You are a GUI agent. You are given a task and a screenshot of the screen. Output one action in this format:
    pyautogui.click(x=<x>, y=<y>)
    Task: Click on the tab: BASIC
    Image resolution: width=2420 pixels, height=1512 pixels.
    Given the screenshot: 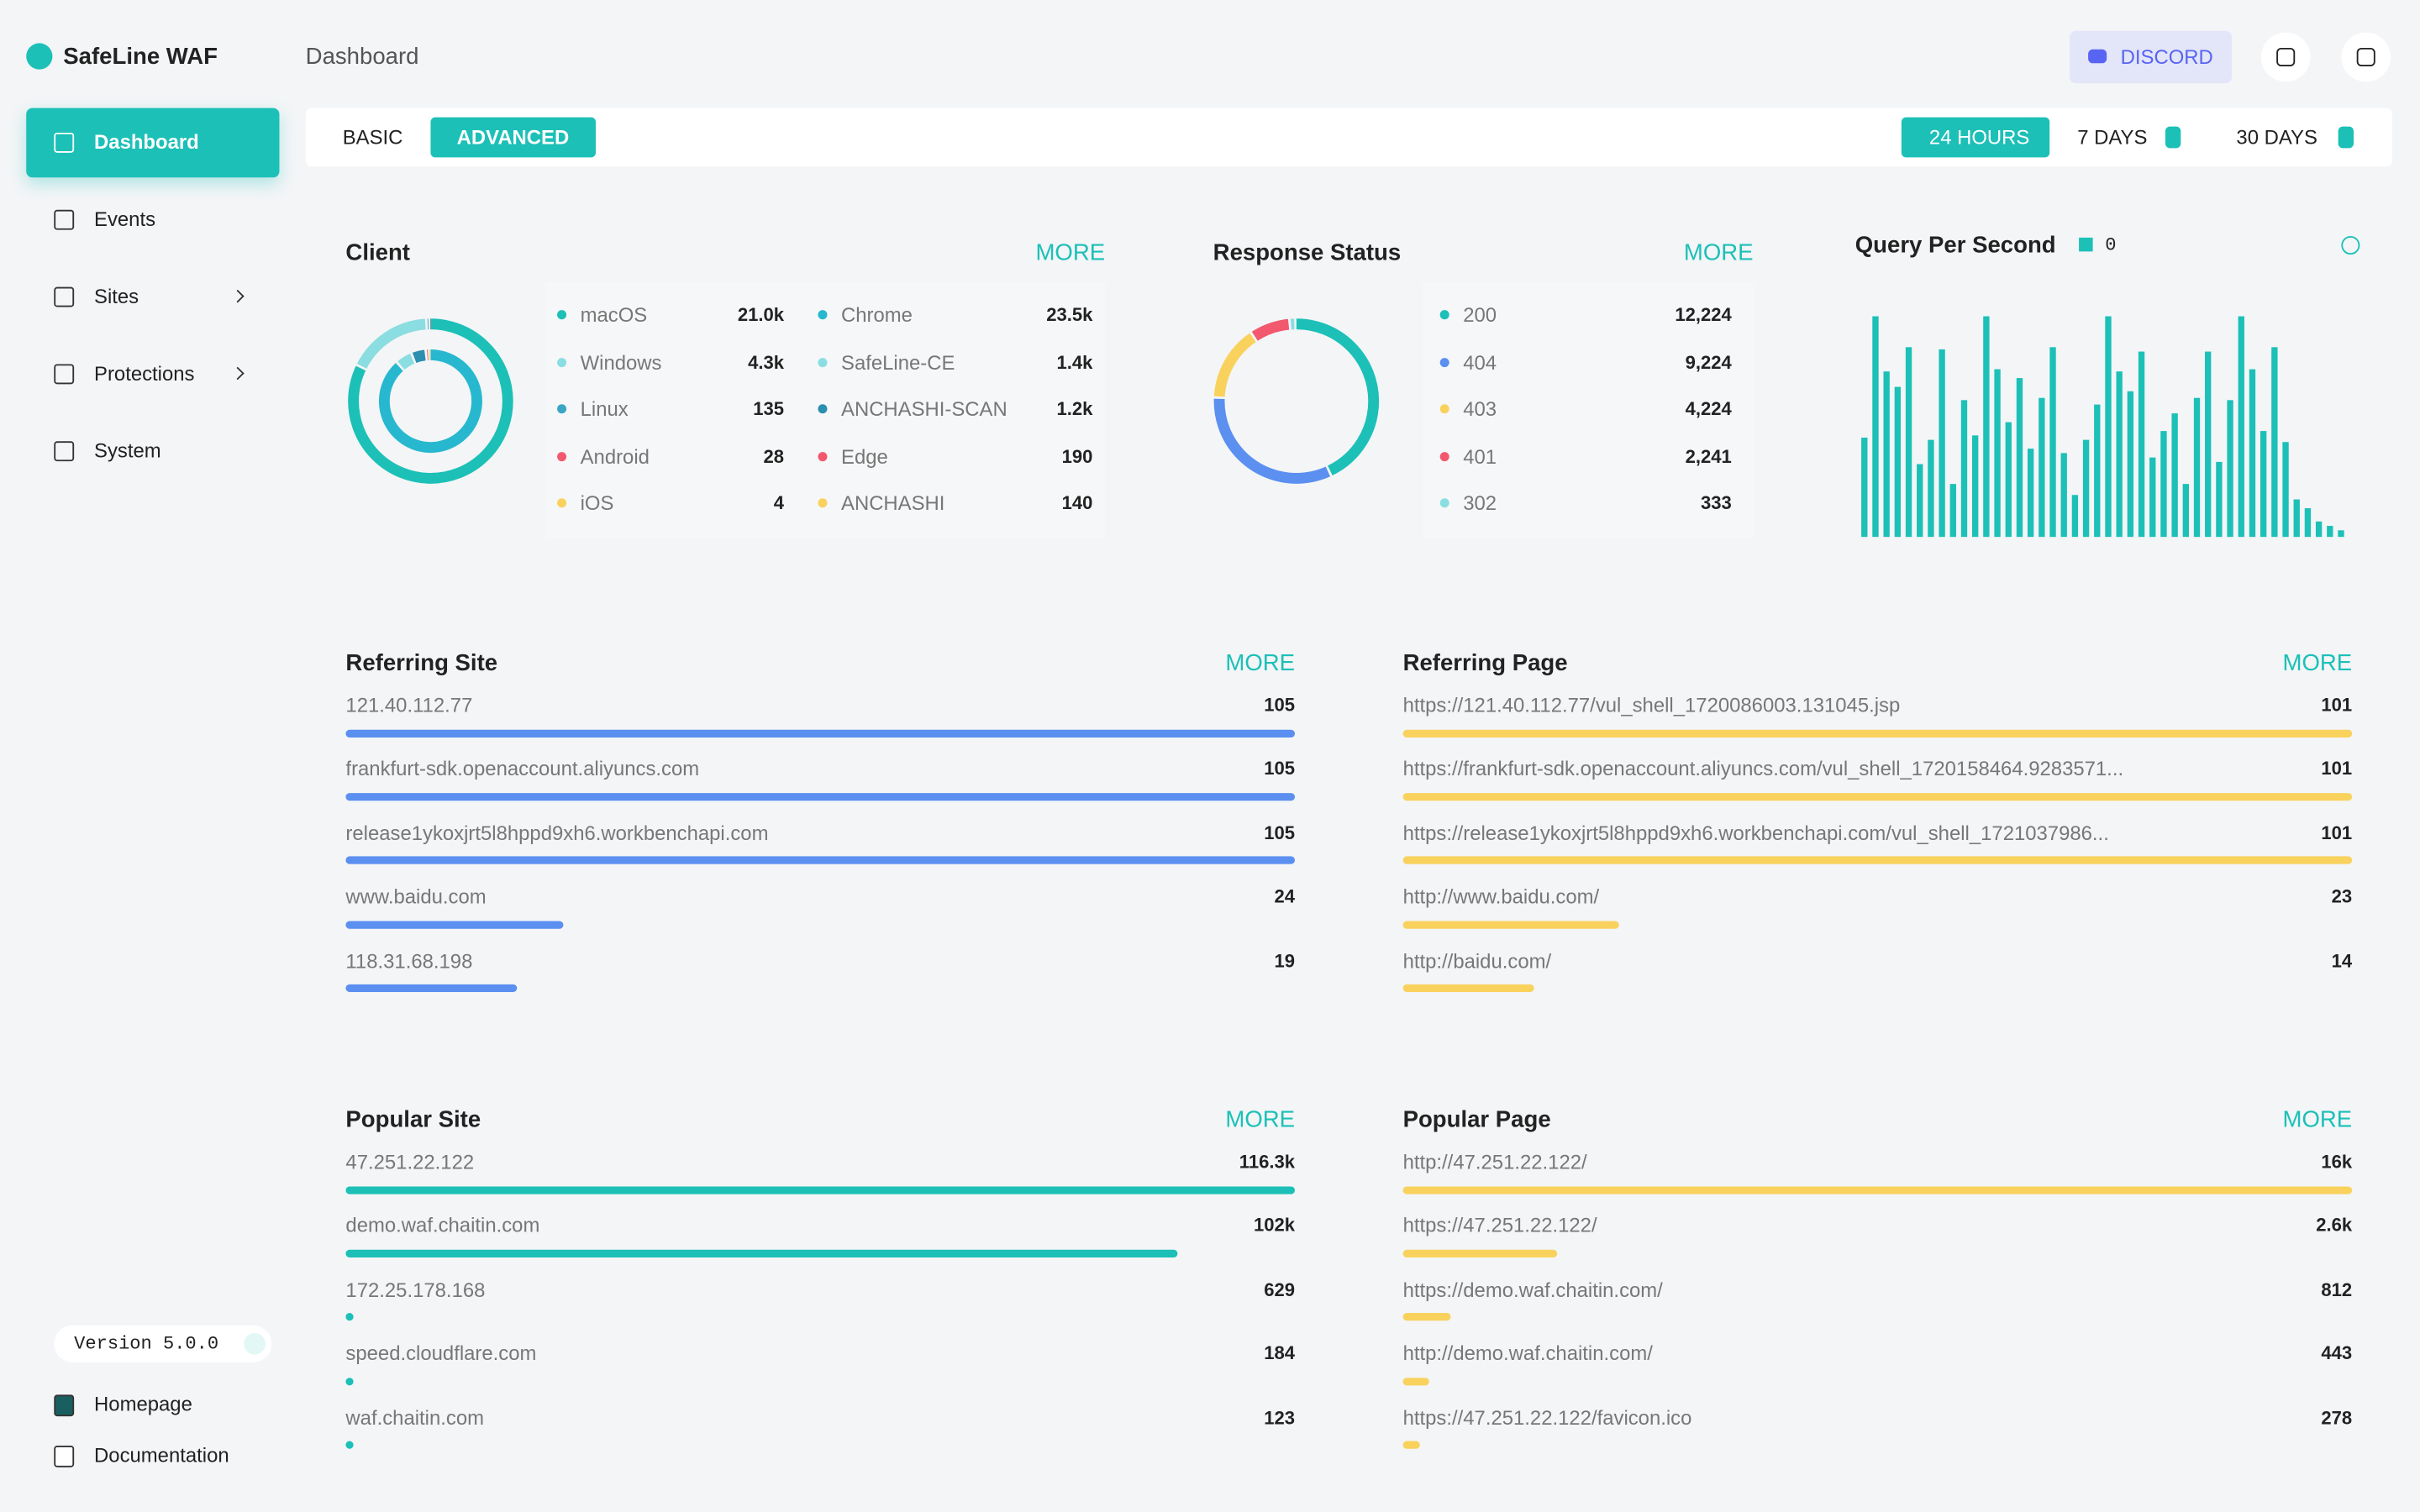 What is the action you would take?
    pyautogui.click(x=372, y=137)
    